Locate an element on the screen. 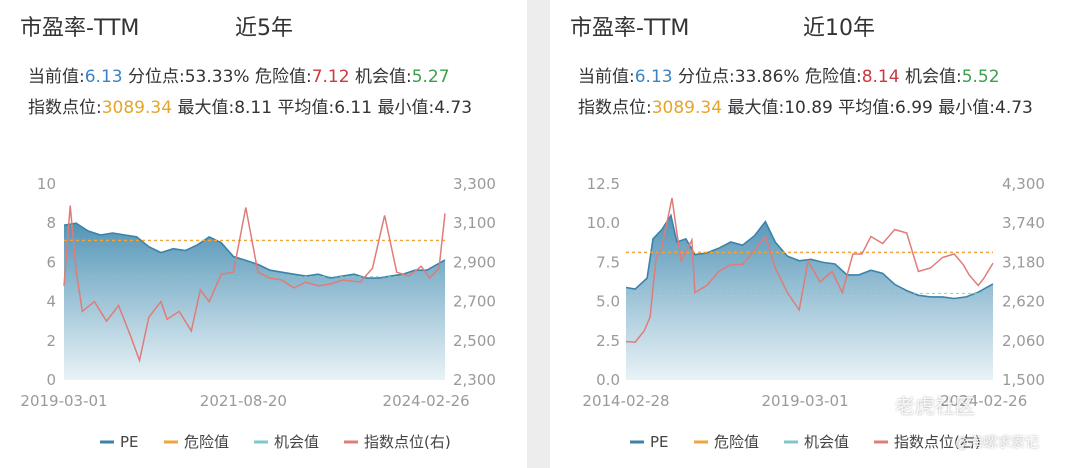 Image resolution: width=1080 pixels, height=468 pixels. percentile-value: 53.33% is located at coordinates (217, 77).